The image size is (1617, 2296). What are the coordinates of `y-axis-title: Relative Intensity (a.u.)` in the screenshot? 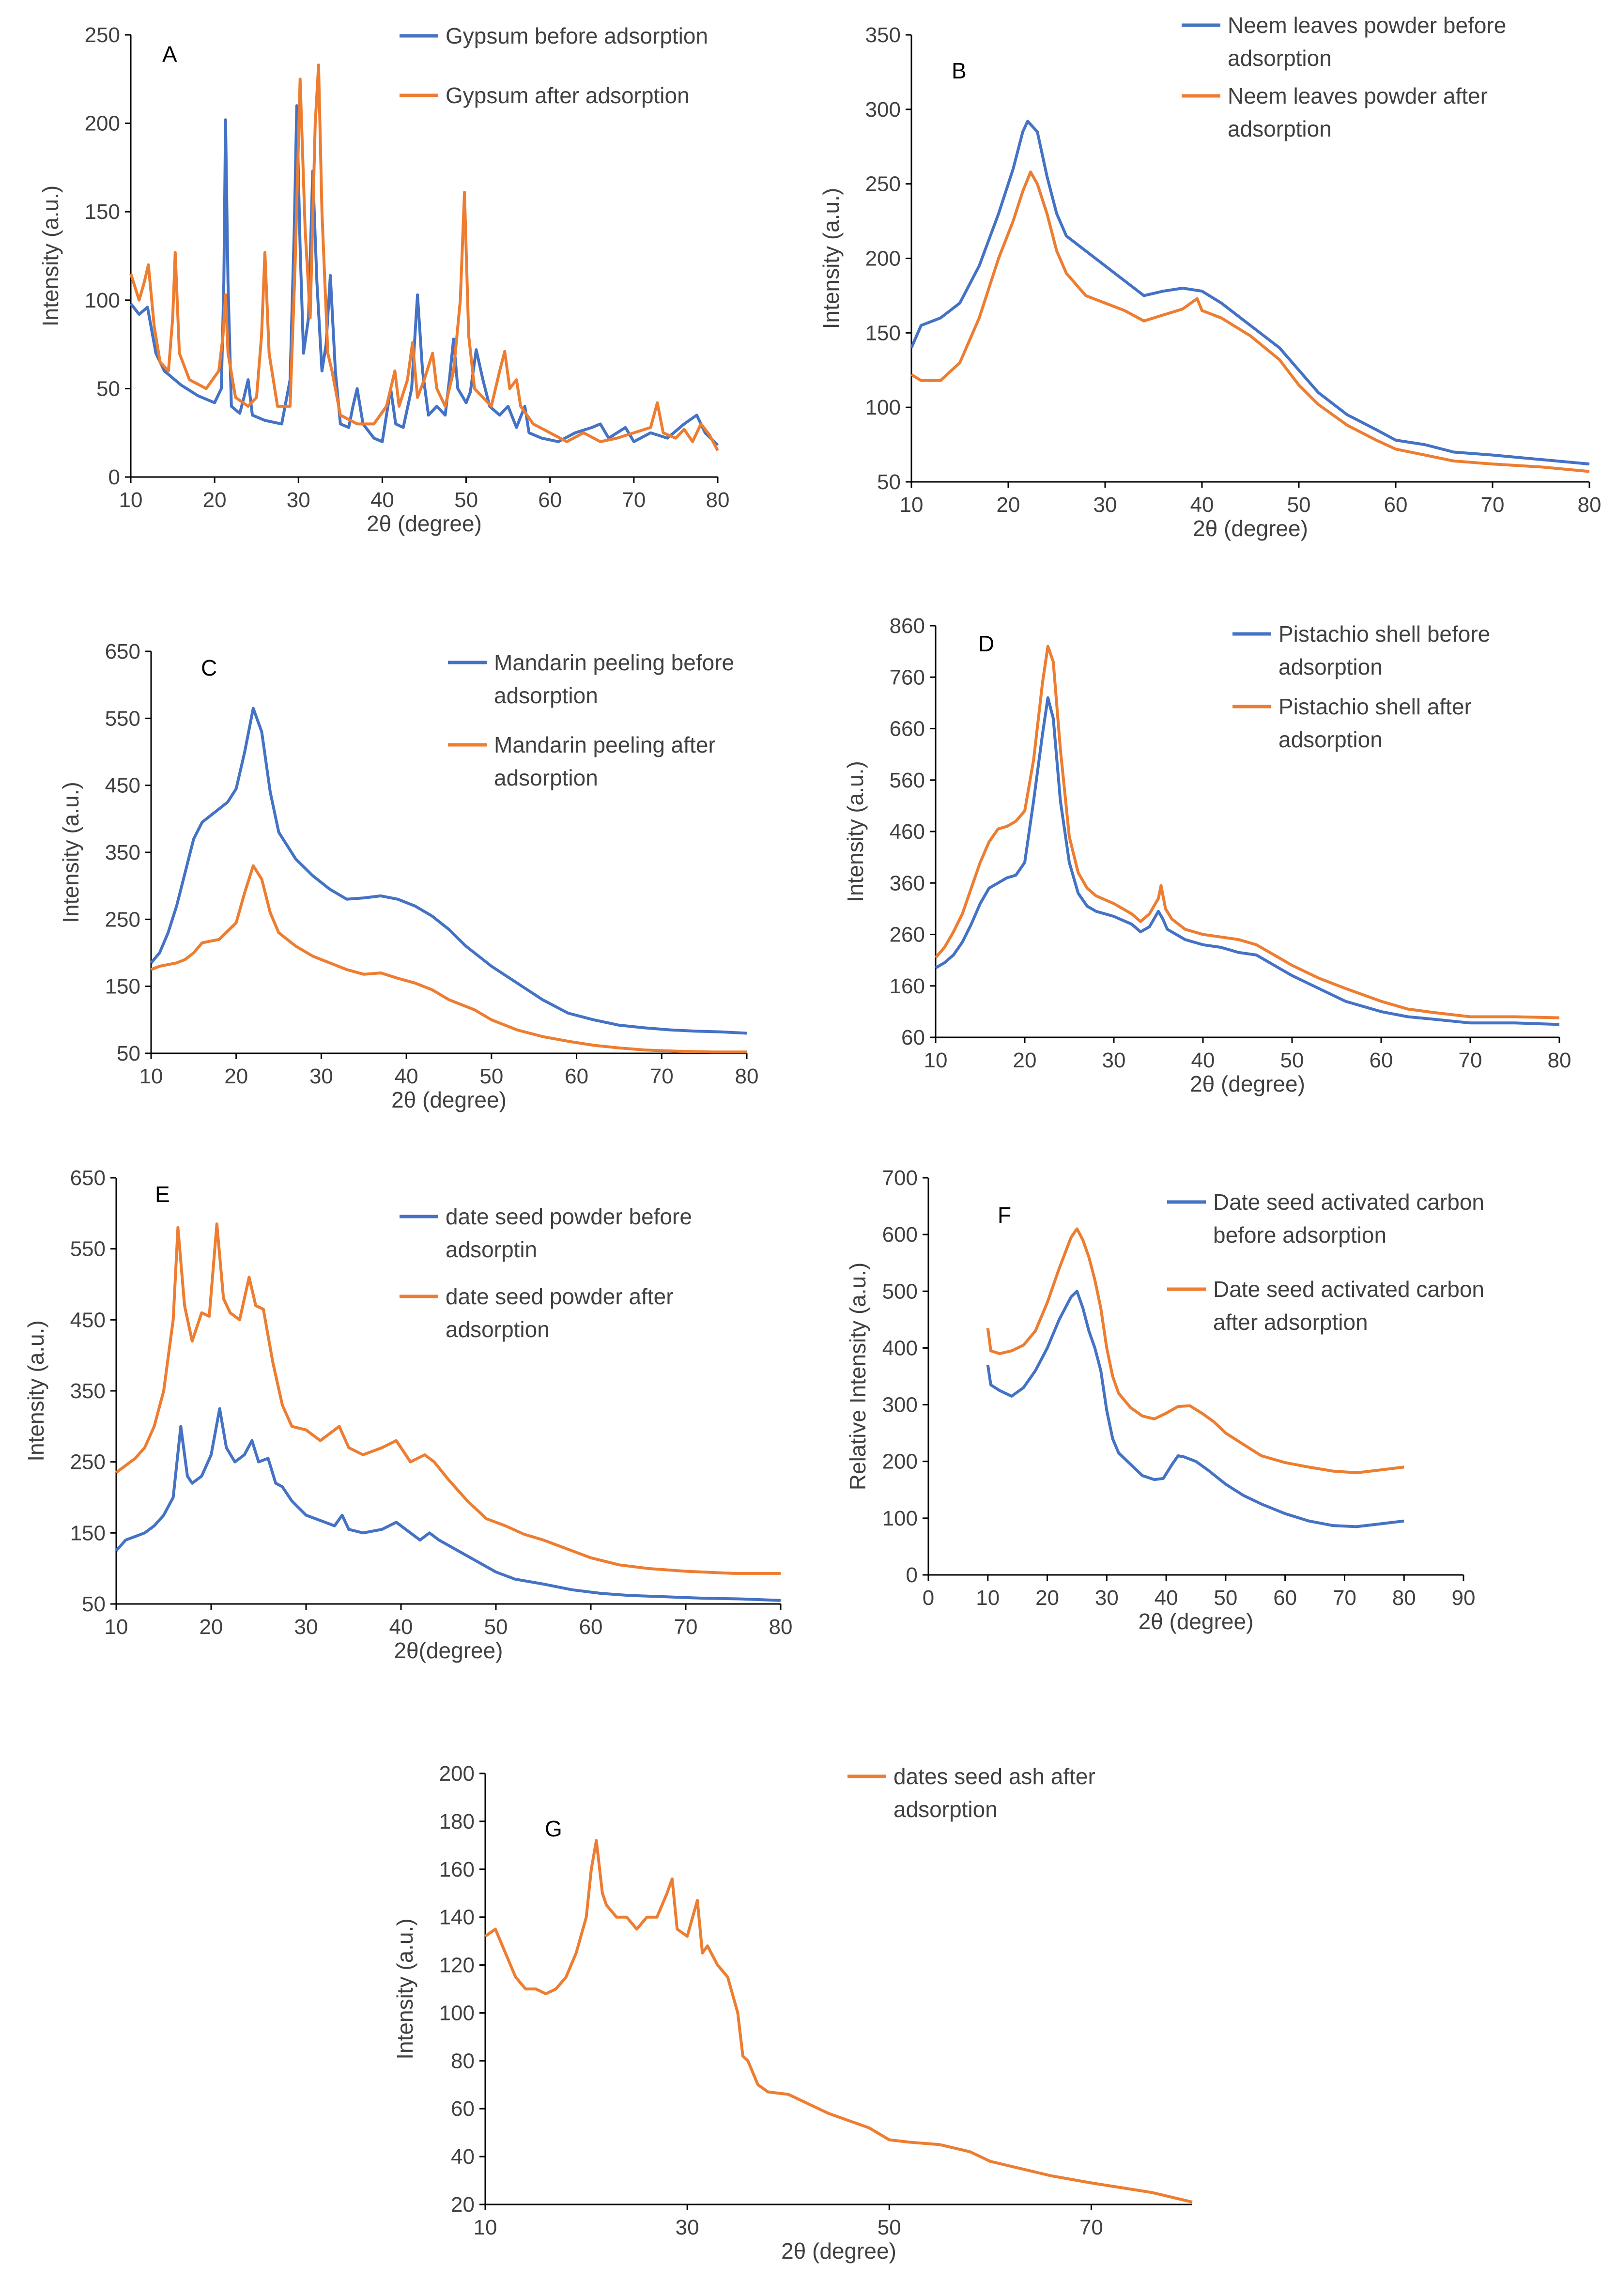 It's located at (857, 1376).